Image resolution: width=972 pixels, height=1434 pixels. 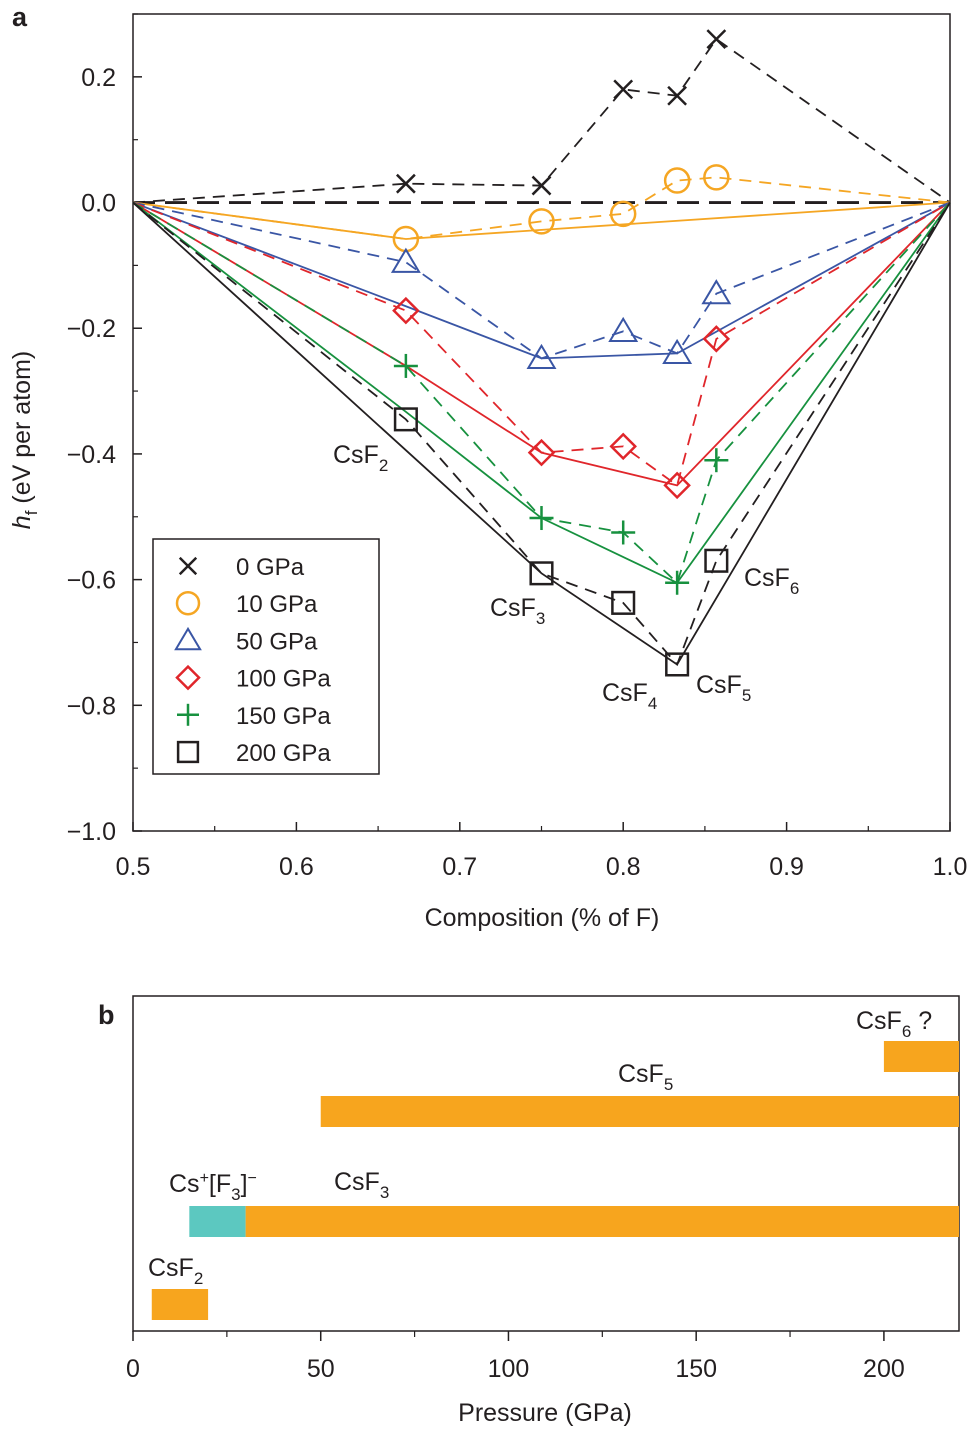 I want to click on data-line-50-gpa, so click(x=541, y=280).